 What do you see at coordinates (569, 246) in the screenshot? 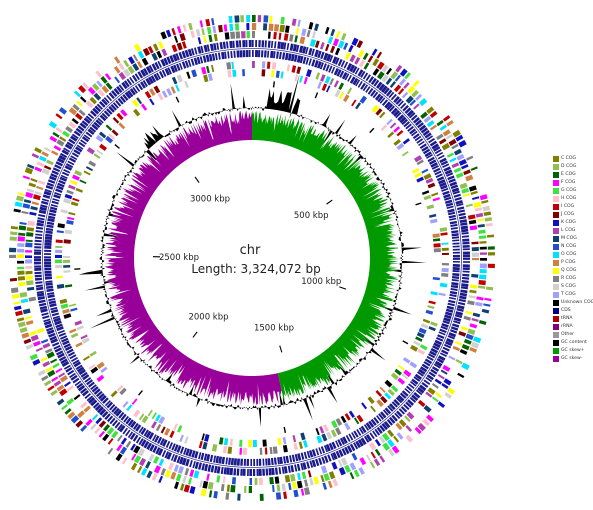
I see `legend-label: N COG` at bounding box center [569, 246].